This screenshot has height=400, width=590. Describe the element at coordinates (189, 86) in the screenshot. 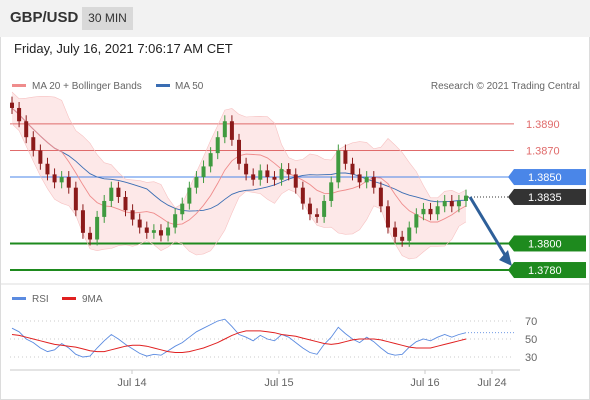

I see `ma50-legend-label: MA 50` at that location.